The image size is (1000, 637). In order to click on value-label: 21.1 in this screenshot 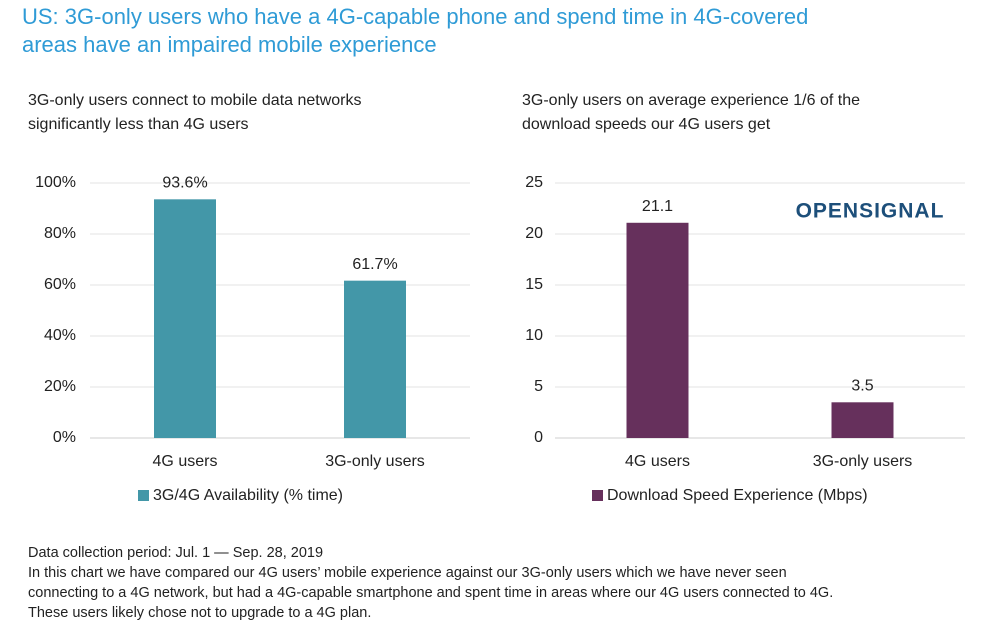, I will do `click(657, 206)`.